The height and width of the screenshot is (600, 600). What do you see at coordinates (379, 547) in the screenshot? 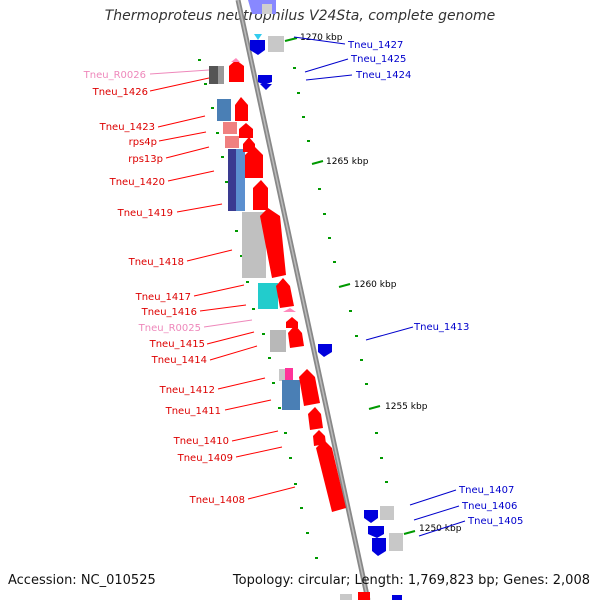
I see `gene-tneu-1405-arrow` at bounding box center [379, 547].